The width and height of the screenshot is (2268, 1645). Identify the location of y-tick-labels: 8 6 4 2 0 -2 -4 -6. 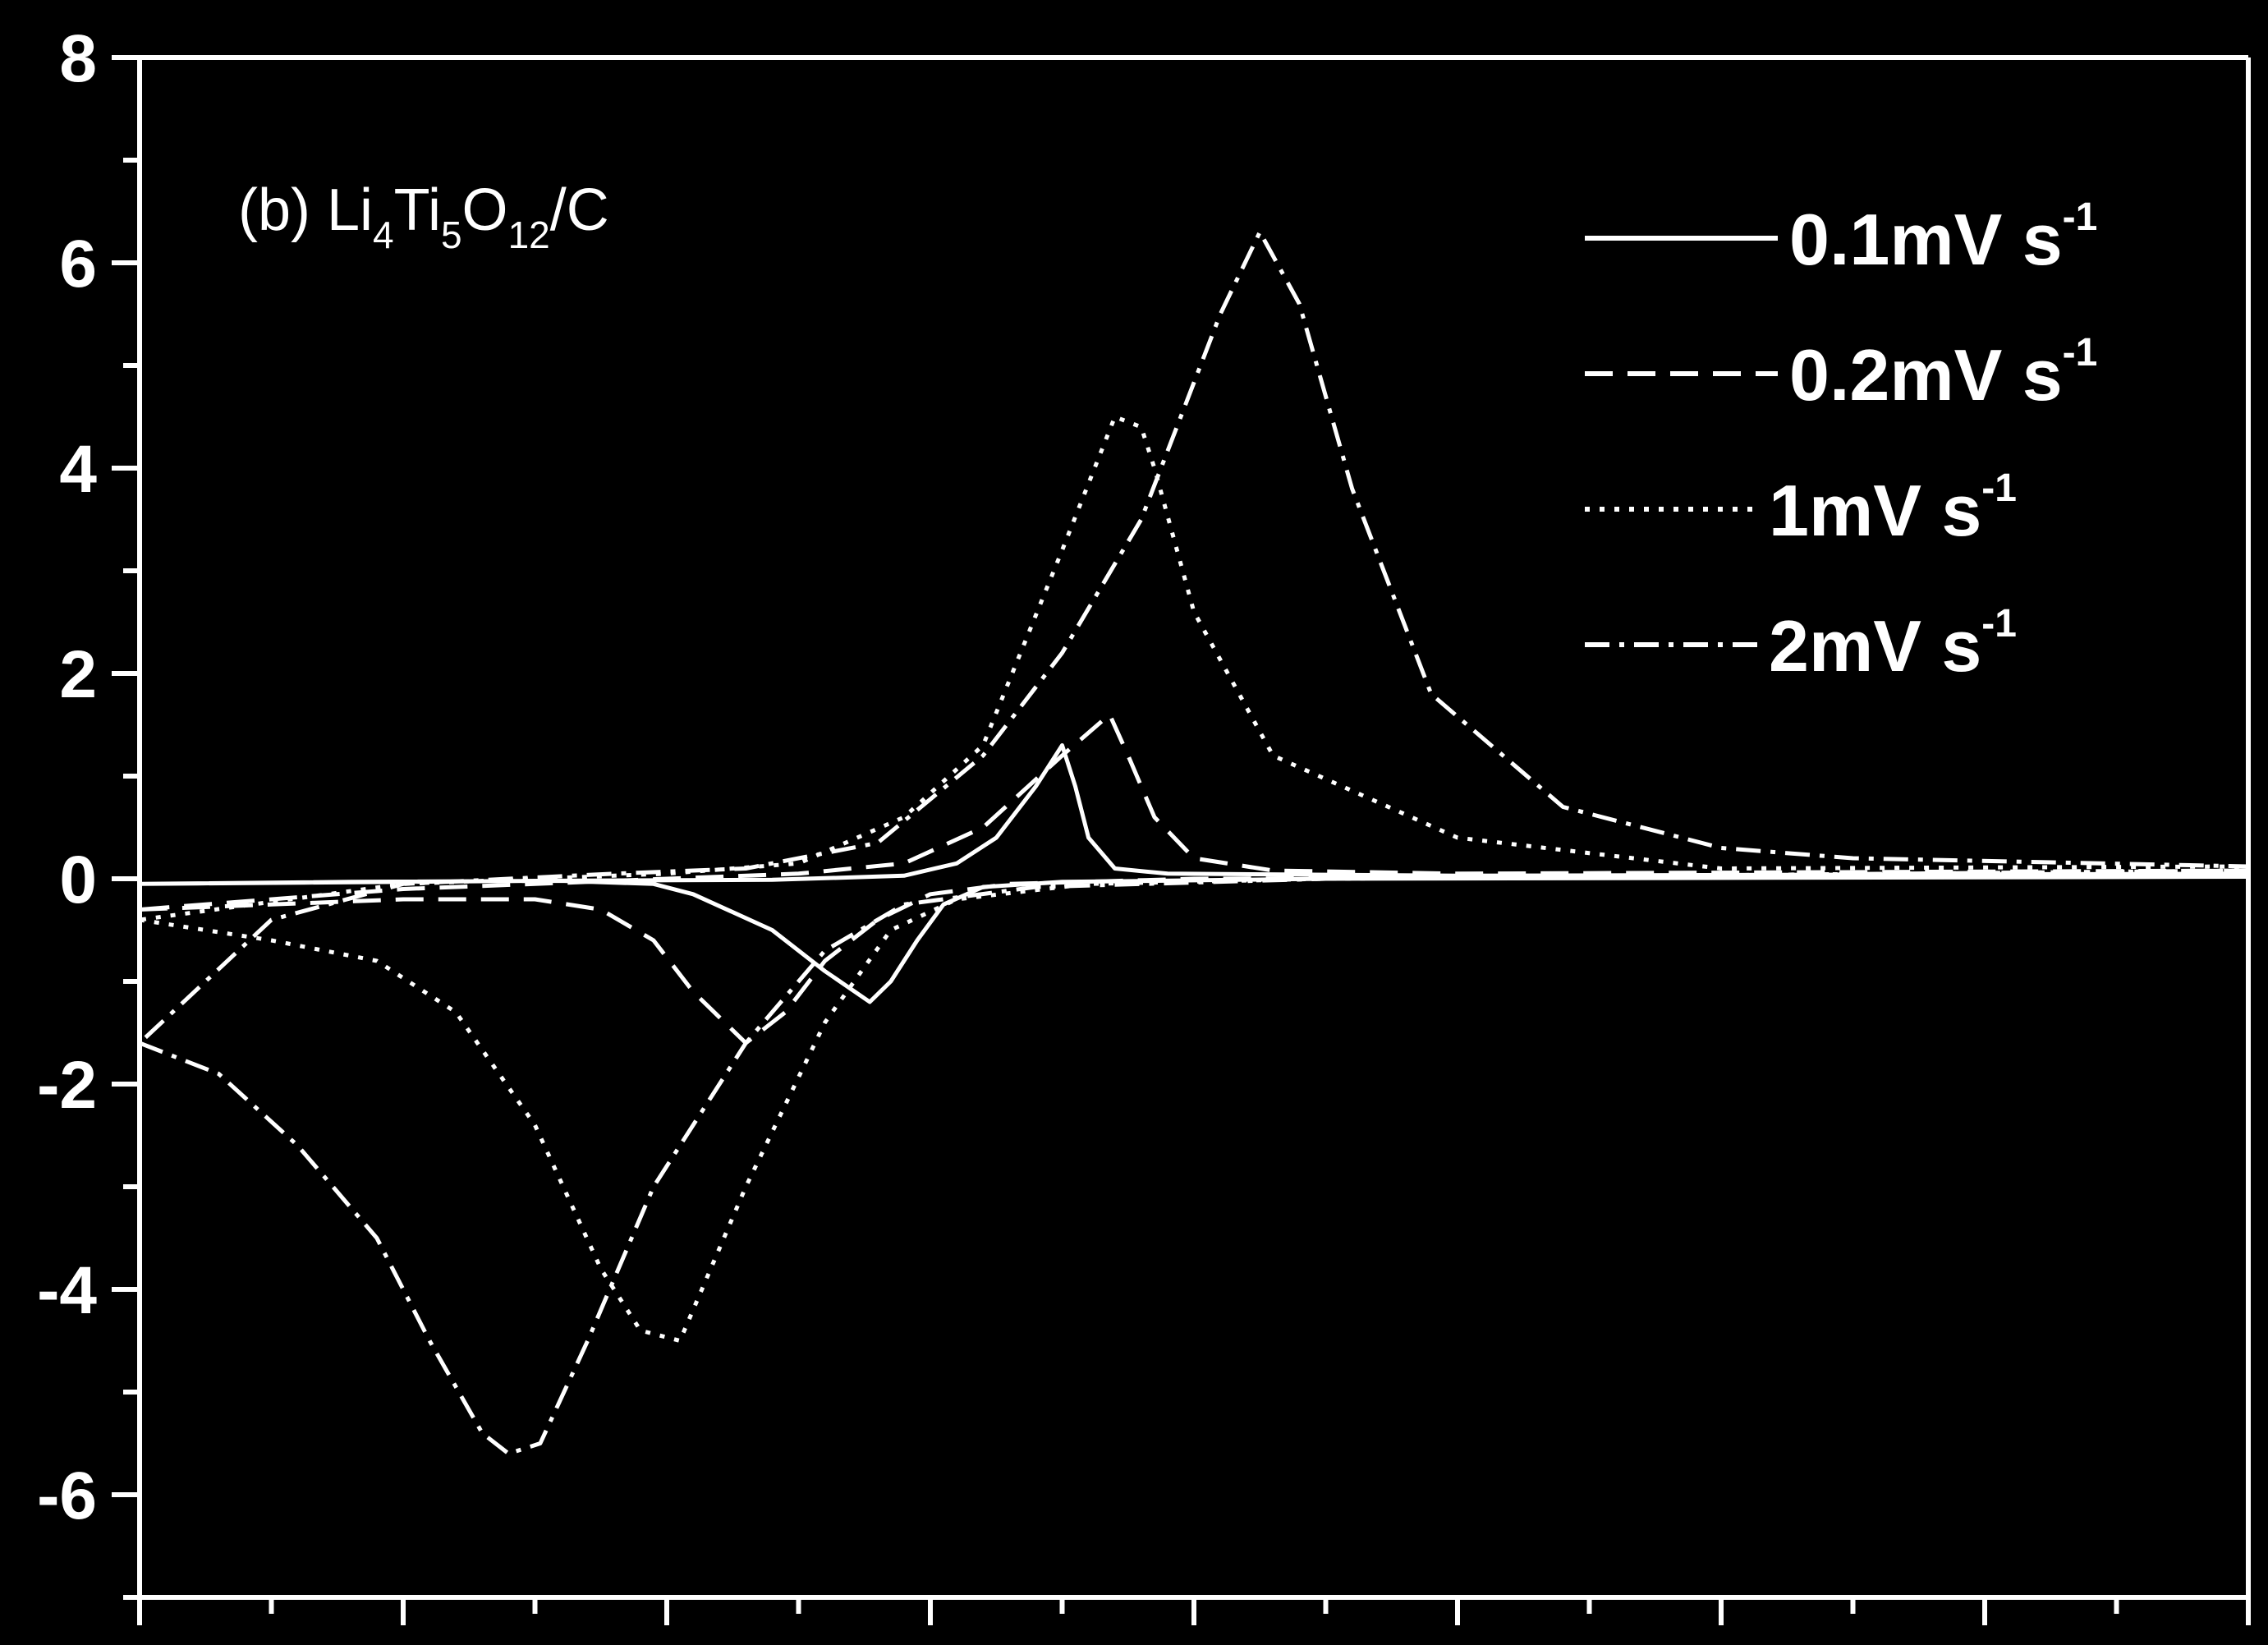
(67, 777).